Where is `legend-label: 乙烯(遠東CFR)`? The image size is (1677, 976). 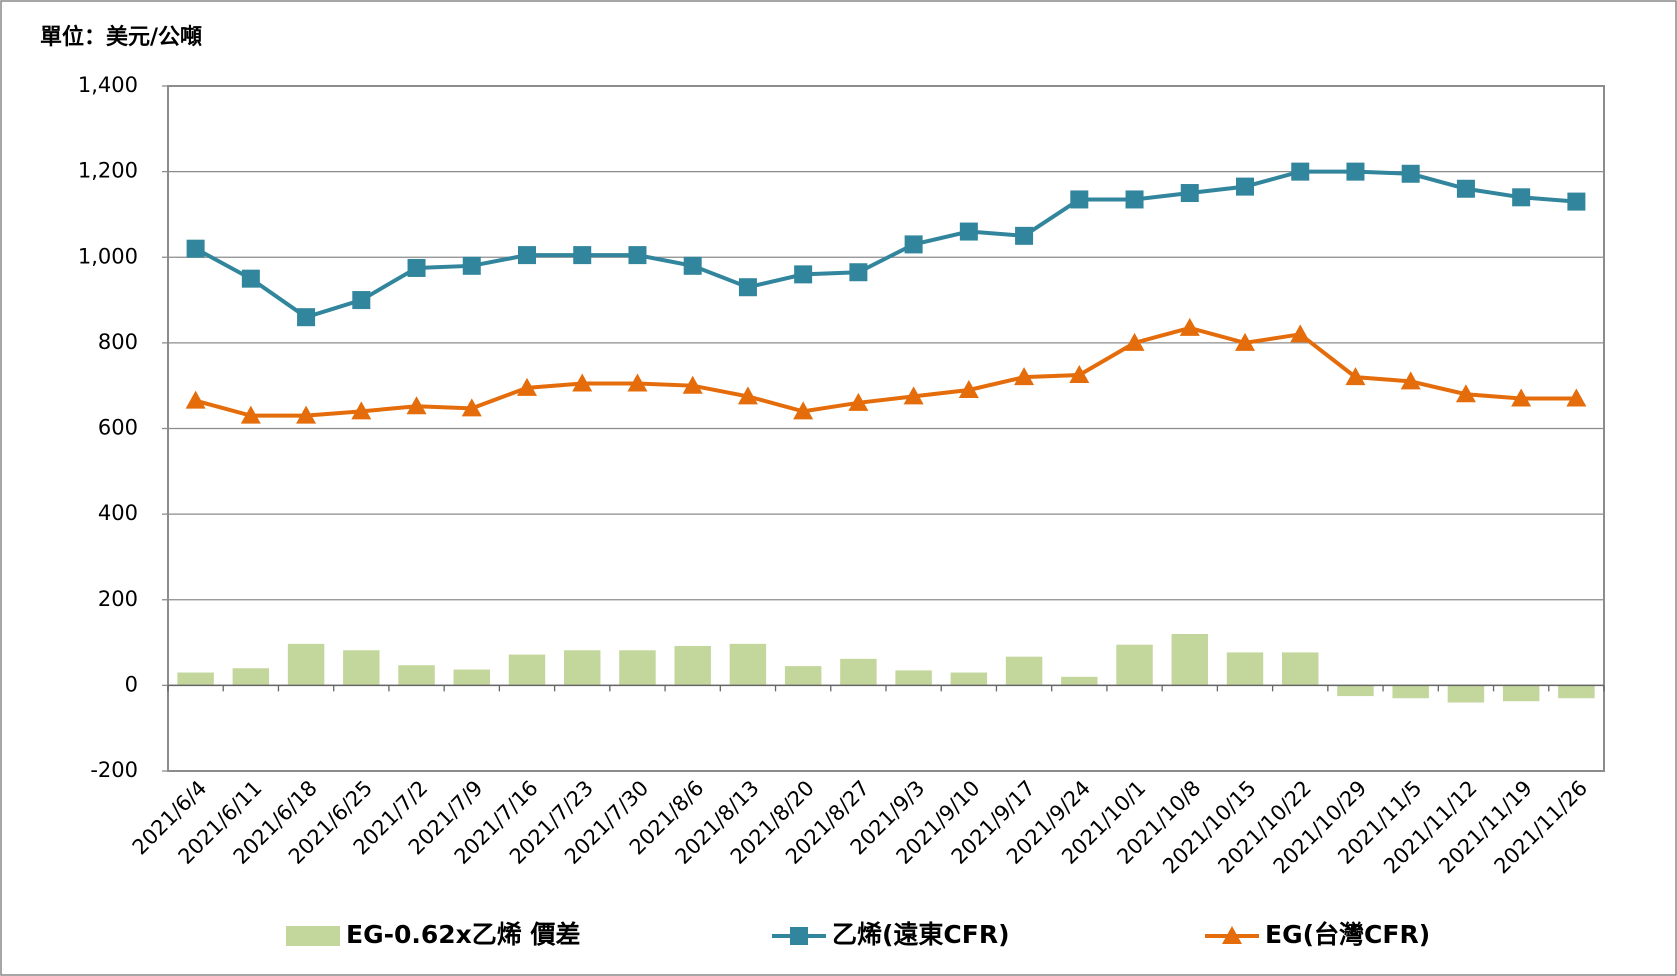 legend-label: 乙烯(遠東CFR) is located at coordinates (921, 934).